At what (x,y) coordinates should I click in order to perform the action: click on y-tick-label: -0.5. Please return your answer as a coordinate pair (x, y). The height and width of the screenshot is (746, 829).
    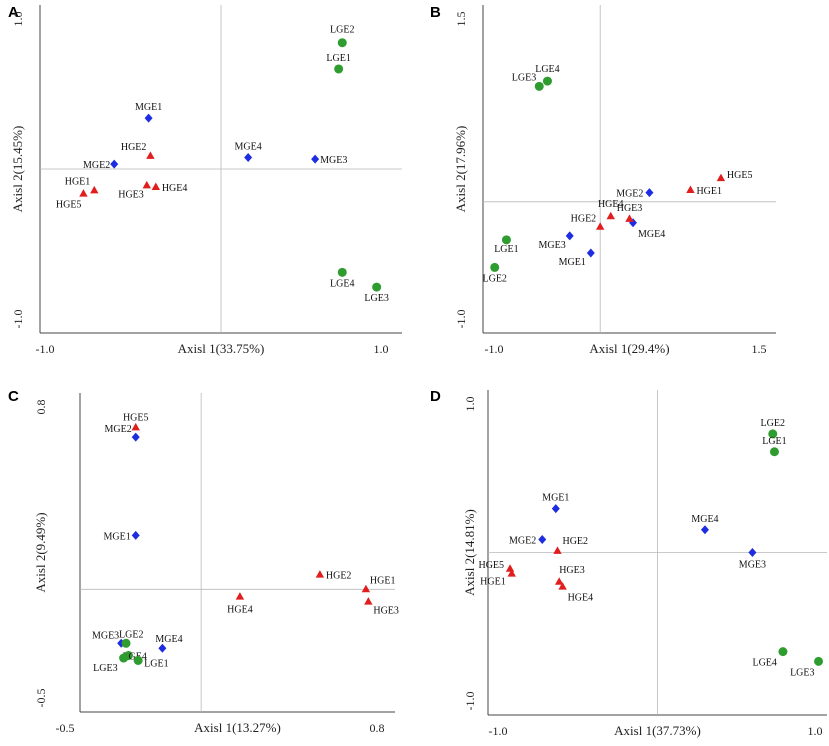
    Looking at the image, I should click on (41, 698).